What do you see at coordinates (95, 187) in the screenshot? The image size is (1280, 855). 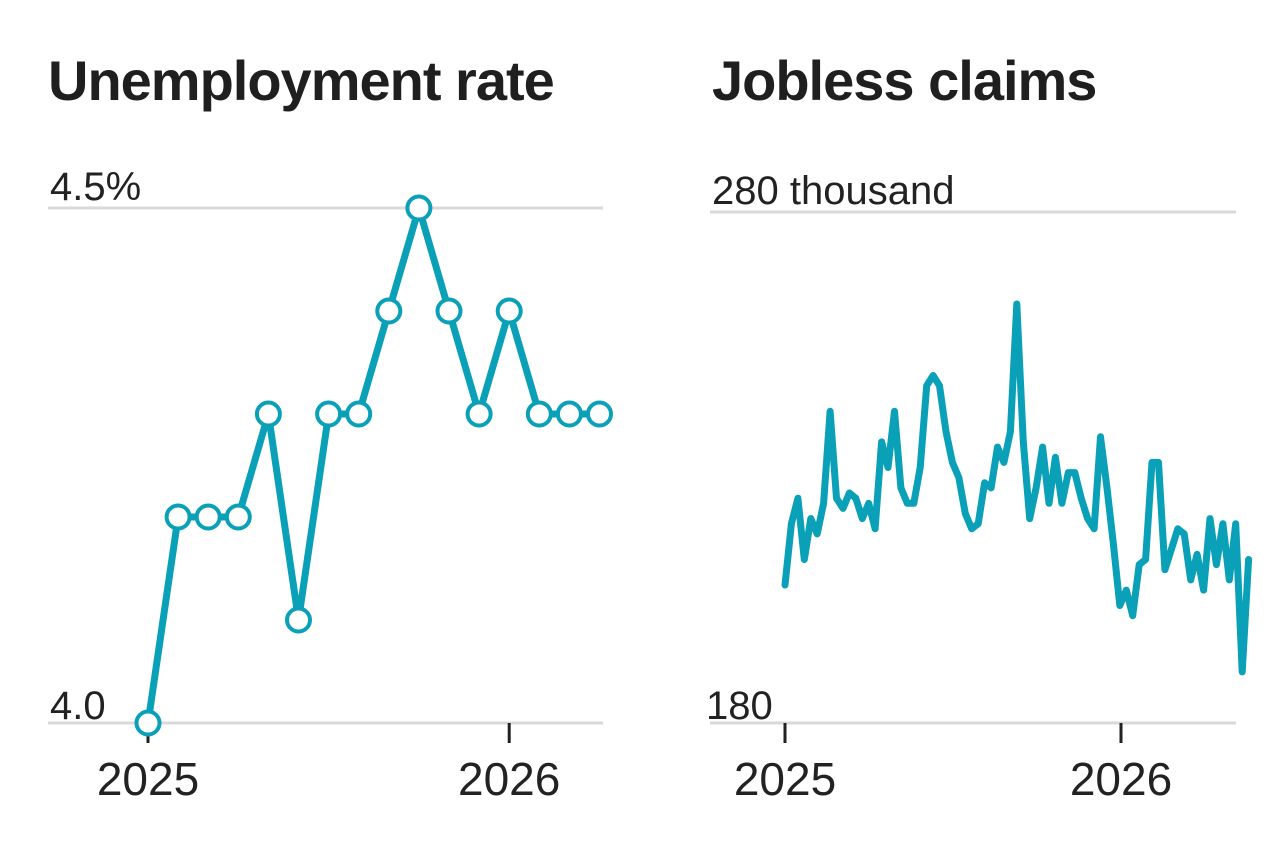 I see `y-tick-label-top: 4.5%` at bounding box center [95, 187].